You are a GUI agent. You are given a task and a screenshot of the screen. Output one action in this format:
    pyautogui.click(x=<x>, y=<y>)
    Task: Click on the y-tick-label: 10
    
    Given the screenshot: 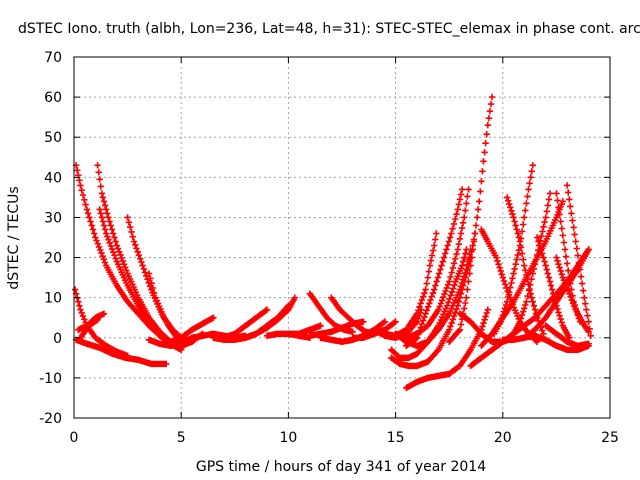 What is the action you would take?
    pyautogui.click(x=53, y=299)
    